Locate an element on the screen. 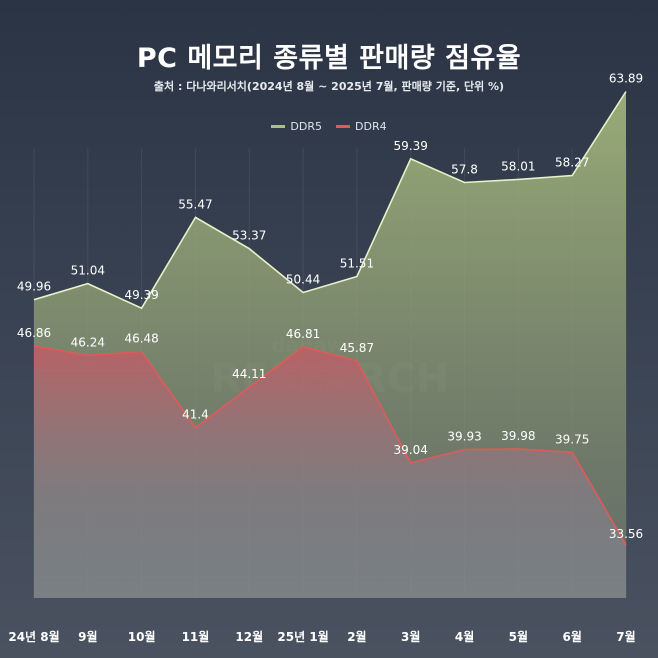 The image size is (658, 658). legend-swatch-ddr5 is located at coordinates (278, 126).